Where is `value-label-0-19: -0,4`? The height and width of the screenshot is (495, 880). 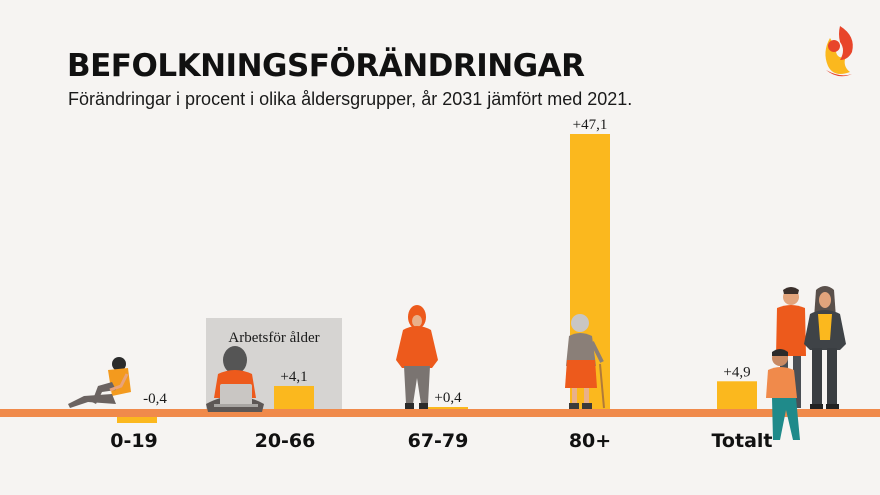
value-label-0-19: -0,4 is located at coordinates (155, 399).